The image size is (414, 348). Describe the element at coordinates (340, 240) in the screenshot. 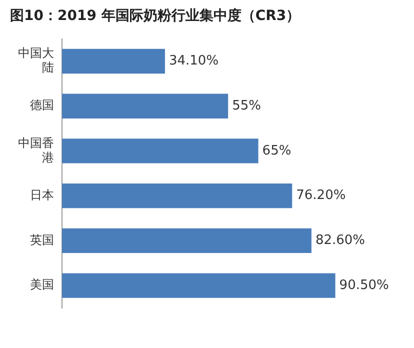

I see `data-label: 82.60%` at that location.